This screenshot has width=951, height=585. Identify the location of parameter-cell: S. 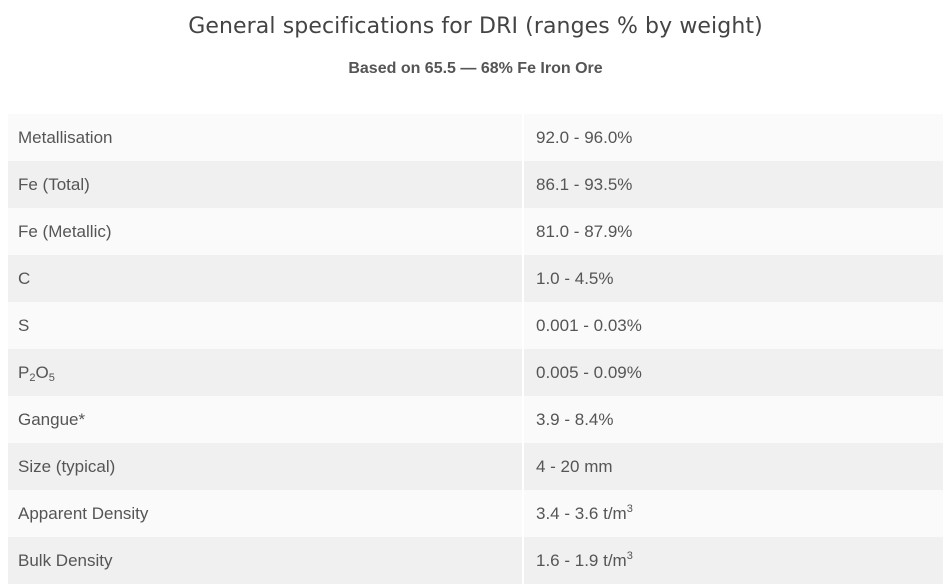
(265, 325).